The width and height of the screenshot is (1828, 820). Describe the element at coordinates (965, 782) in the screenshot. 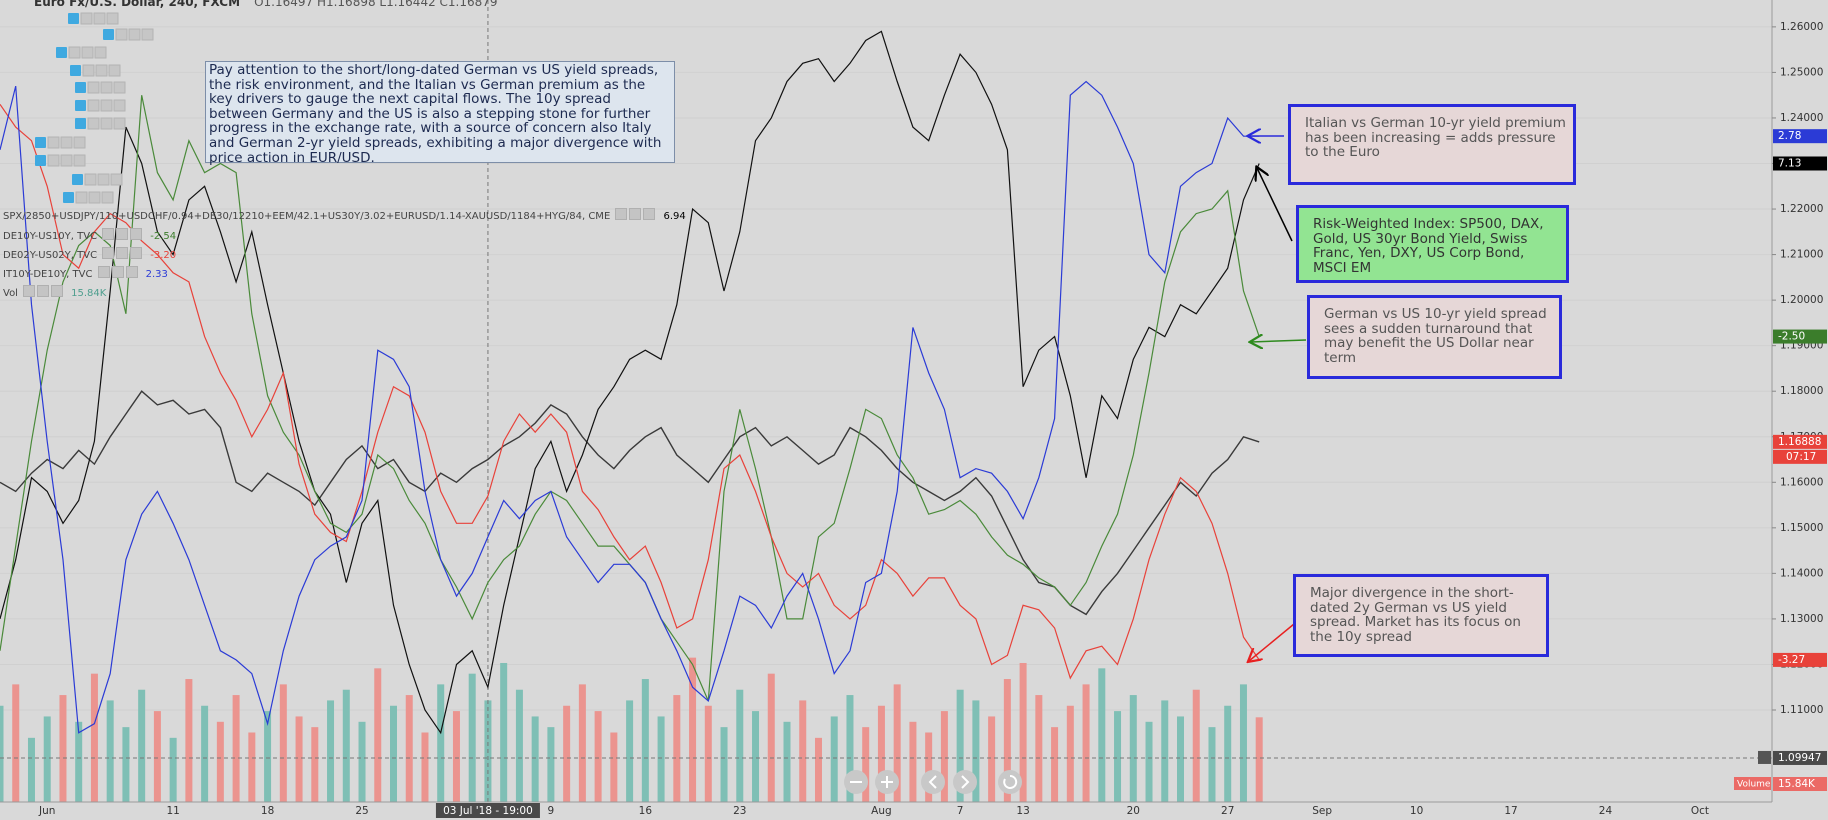

I see `scroll-right-button` at that location.